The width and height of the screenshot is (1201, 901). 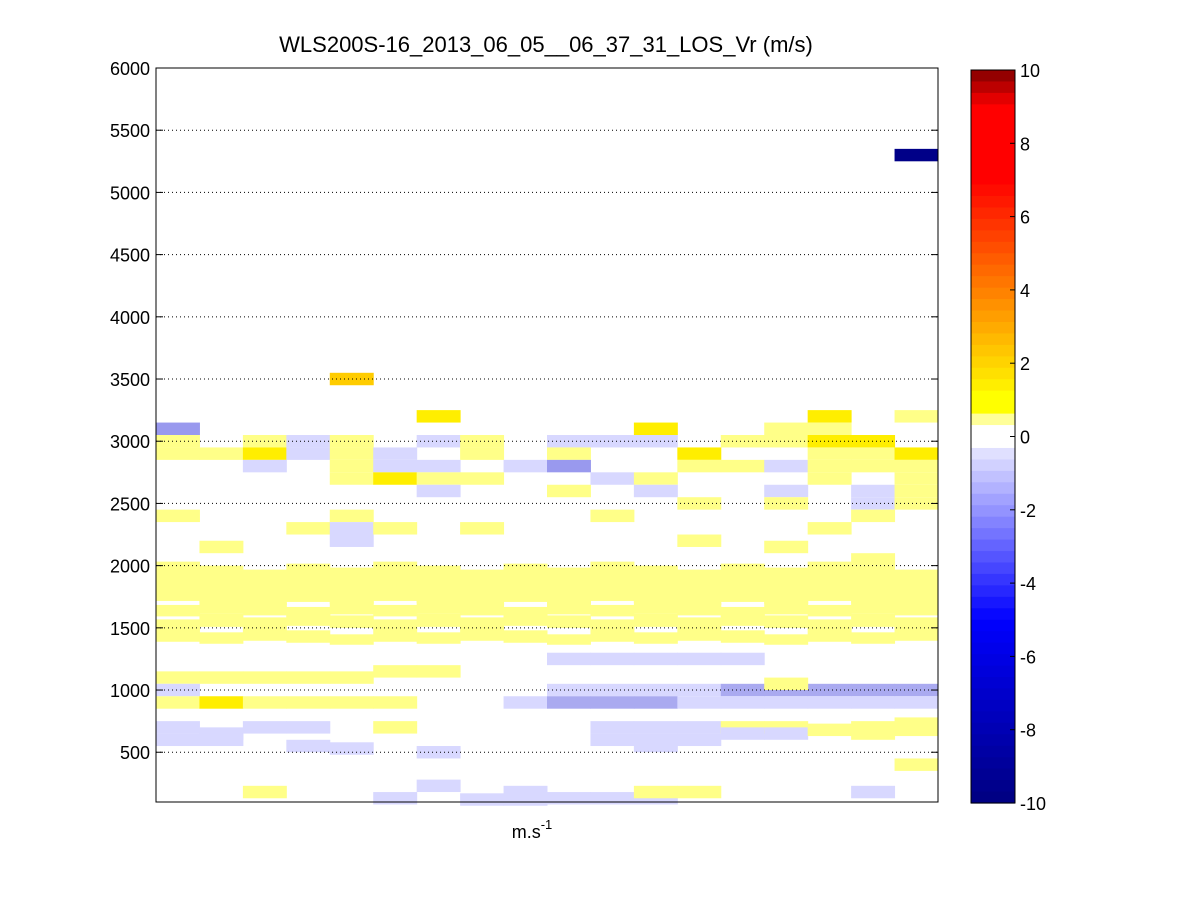 I want to click on y-tick-label: 500, so click(x=135, y=753).